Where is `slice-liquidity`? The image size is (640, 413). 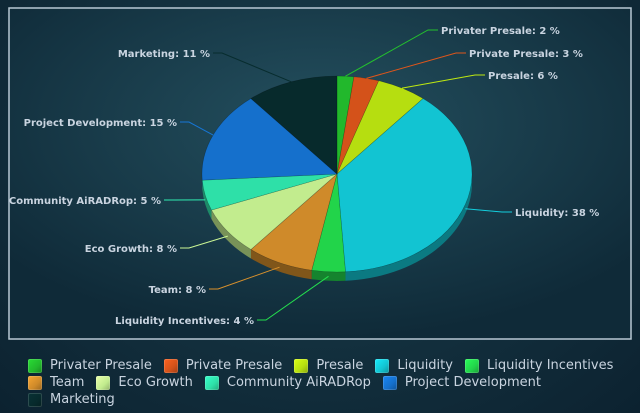
slice-liquidity is located at coordinates (404, 185).